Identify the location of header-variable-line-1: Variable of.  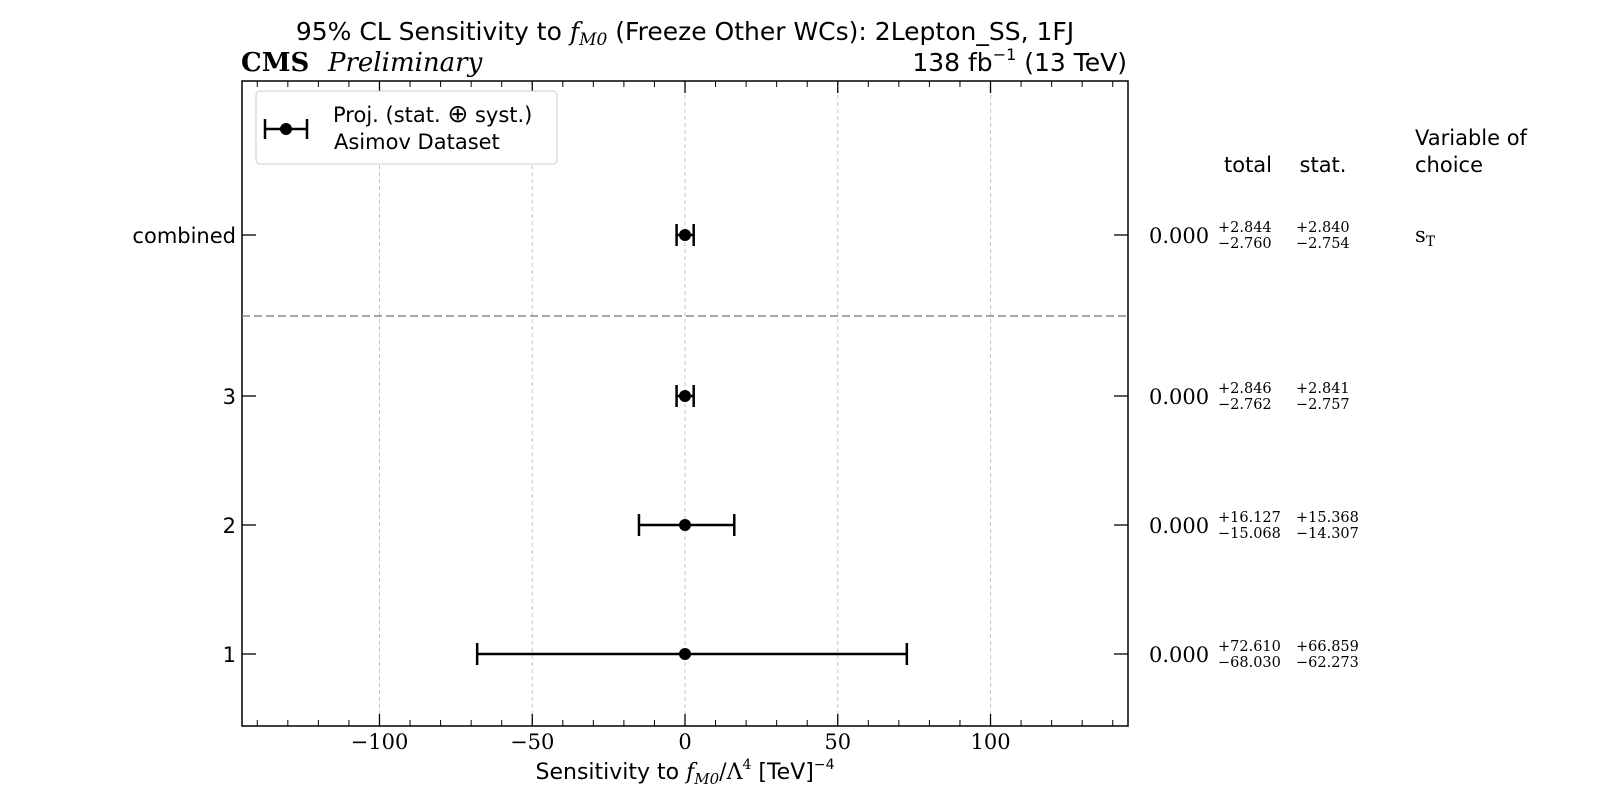
(1471, 138).